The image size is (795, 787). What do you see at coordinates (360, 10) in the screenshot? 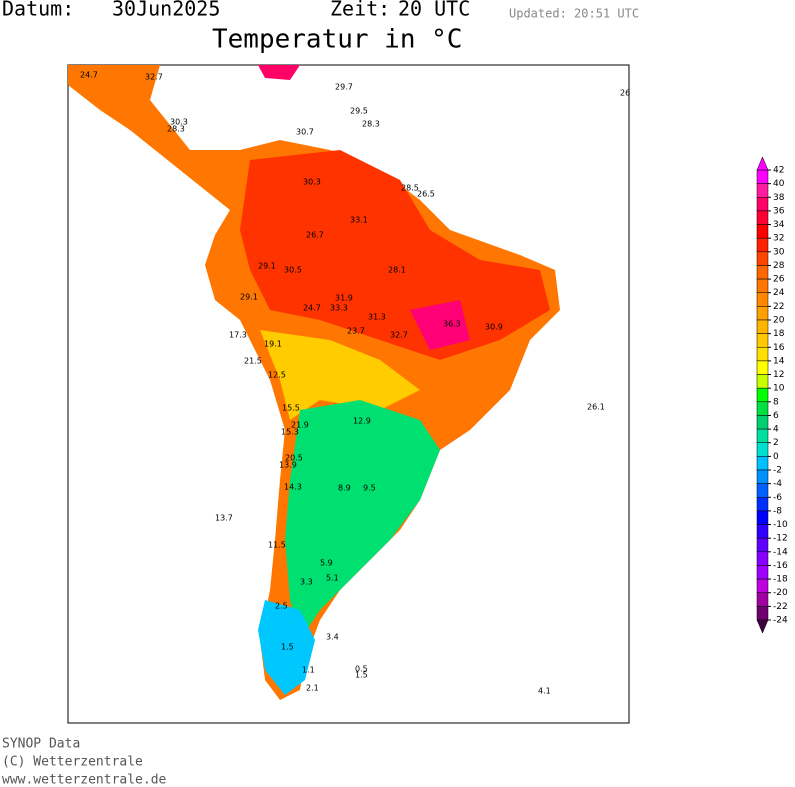
I see `time-label: Zeit:` at bounding box center [360, 10].